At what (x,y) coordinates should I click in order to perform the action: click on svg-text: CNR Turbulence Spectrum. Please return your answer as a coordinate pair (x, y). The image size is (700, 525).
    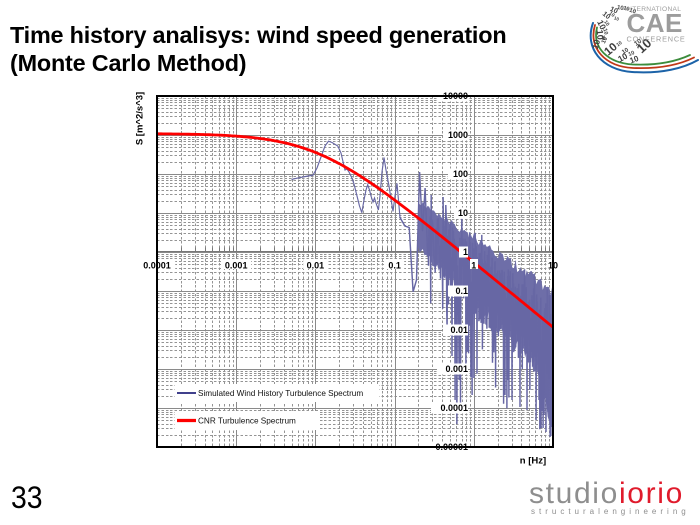
    Looking at the image, I should click on (247, 421).